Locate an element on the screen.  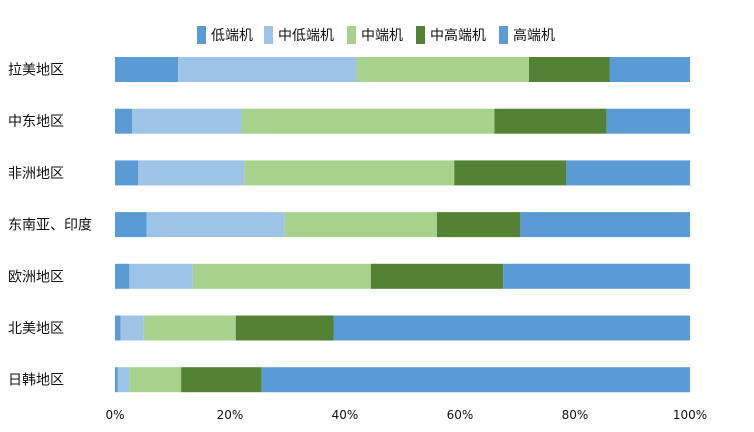
category-label: 中东地区 is located at coordinates (36, 122).